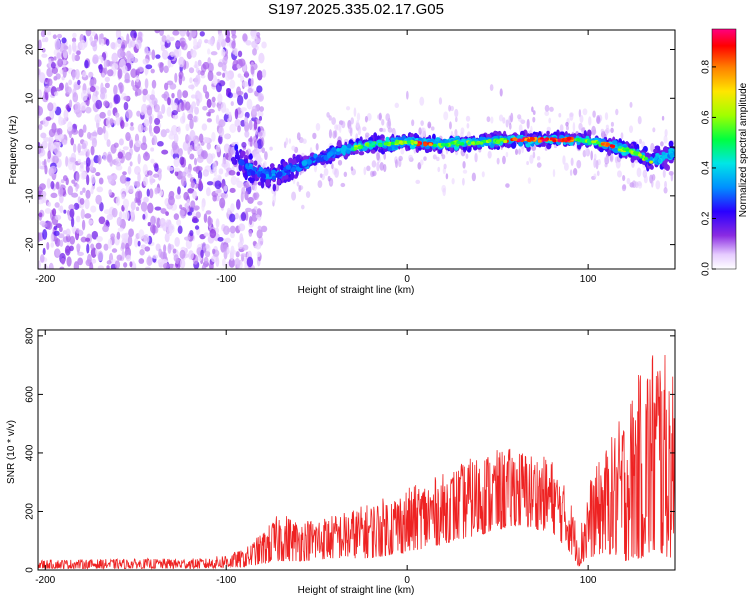  Describe the element at coordinates (30, 195) in the screenshot. I see `spectrogram-y-tick-label: -10` at that location.